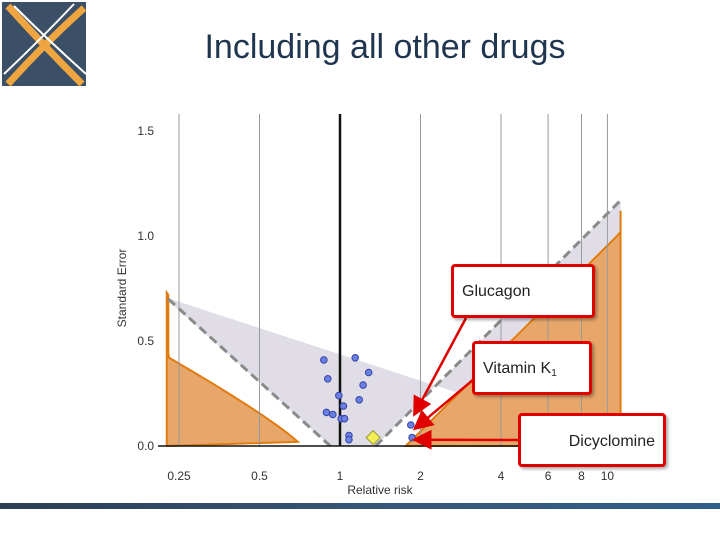 The width and height of the screenshot is (720, 540). Describe the element at coordinates (233, 368) in the screenshot. I see `left-signal-region` at that location.